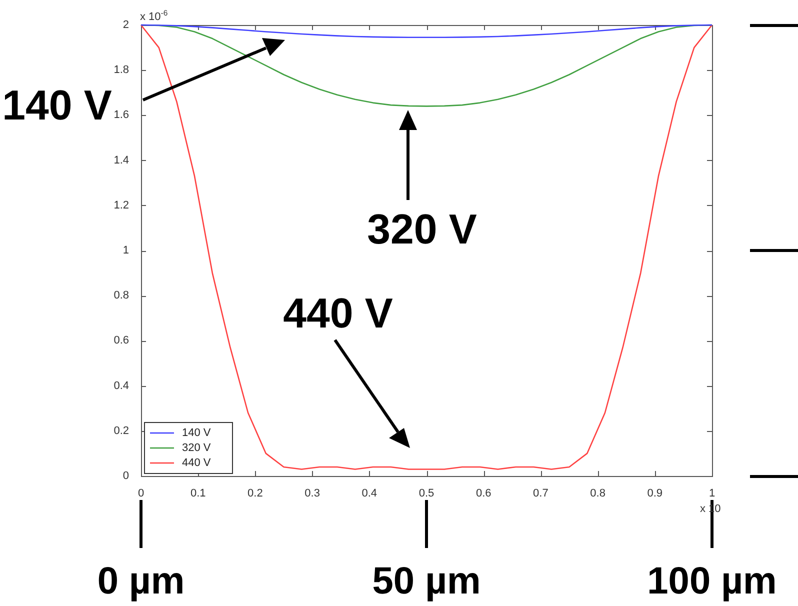  I want to click on y-tick-label: 0.4, so click(121, 386).